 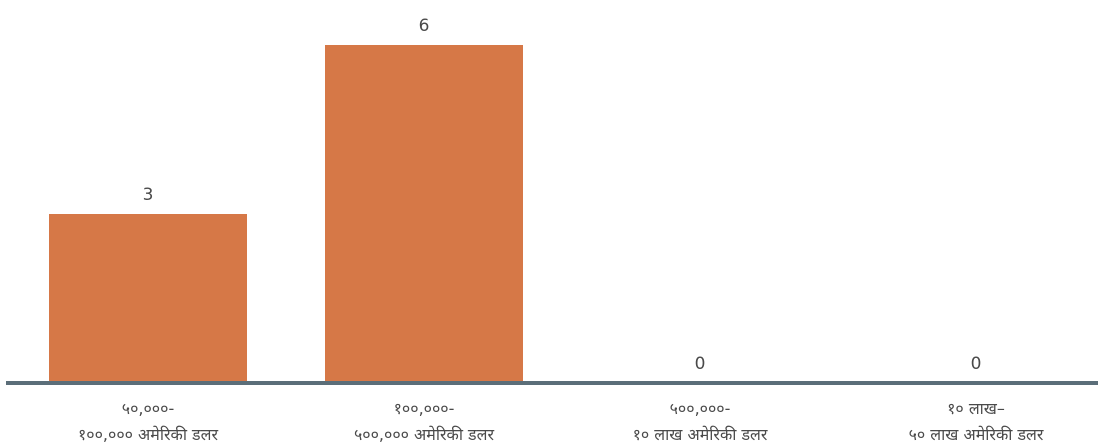 I want to click on x-tick-label-line: १० लाख–, so click(x=976, y=408).